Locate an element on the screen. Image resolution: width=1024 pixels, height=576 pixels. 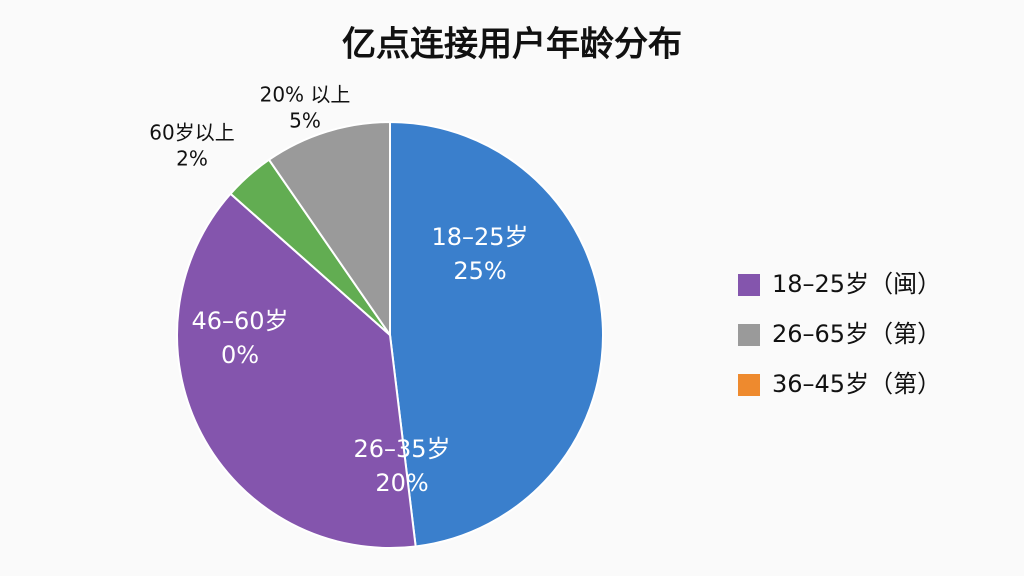
slice-value-label: 25% is located at coordinates (479, 271).